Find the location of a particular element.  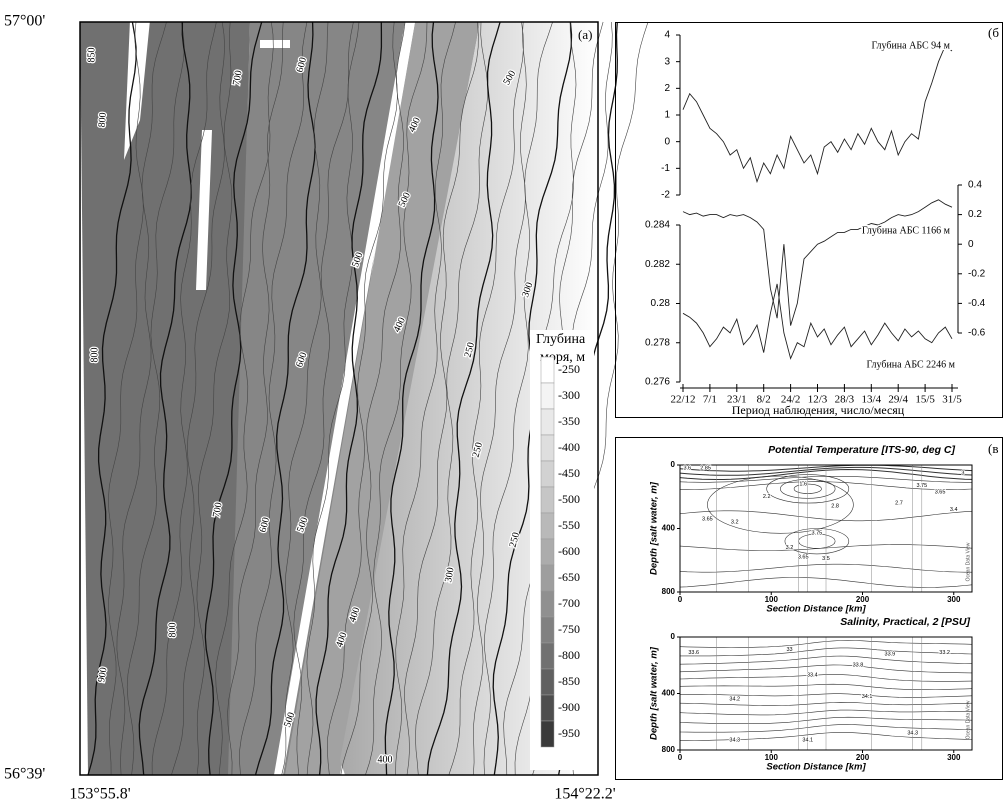

contour-label: 33.2 is located at coordinates (944, 653).